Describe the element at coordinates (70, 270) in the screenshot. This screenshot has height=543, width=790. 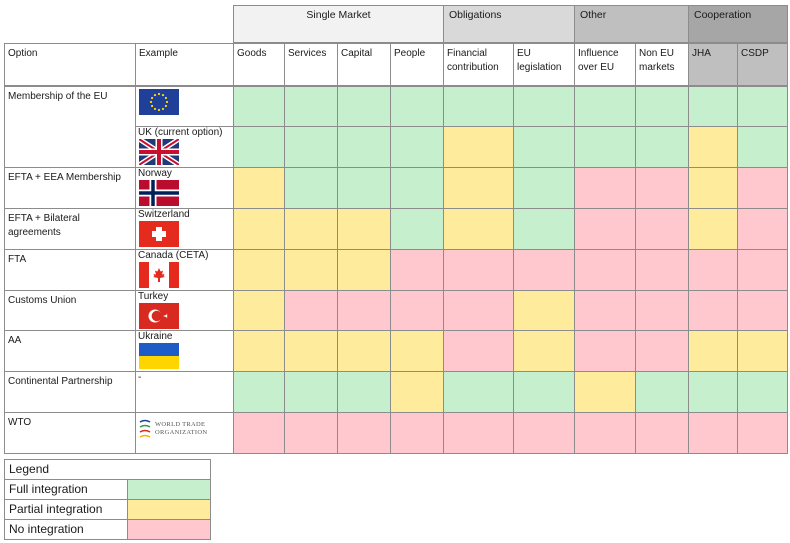
I see `option-label: FTA` at that location.